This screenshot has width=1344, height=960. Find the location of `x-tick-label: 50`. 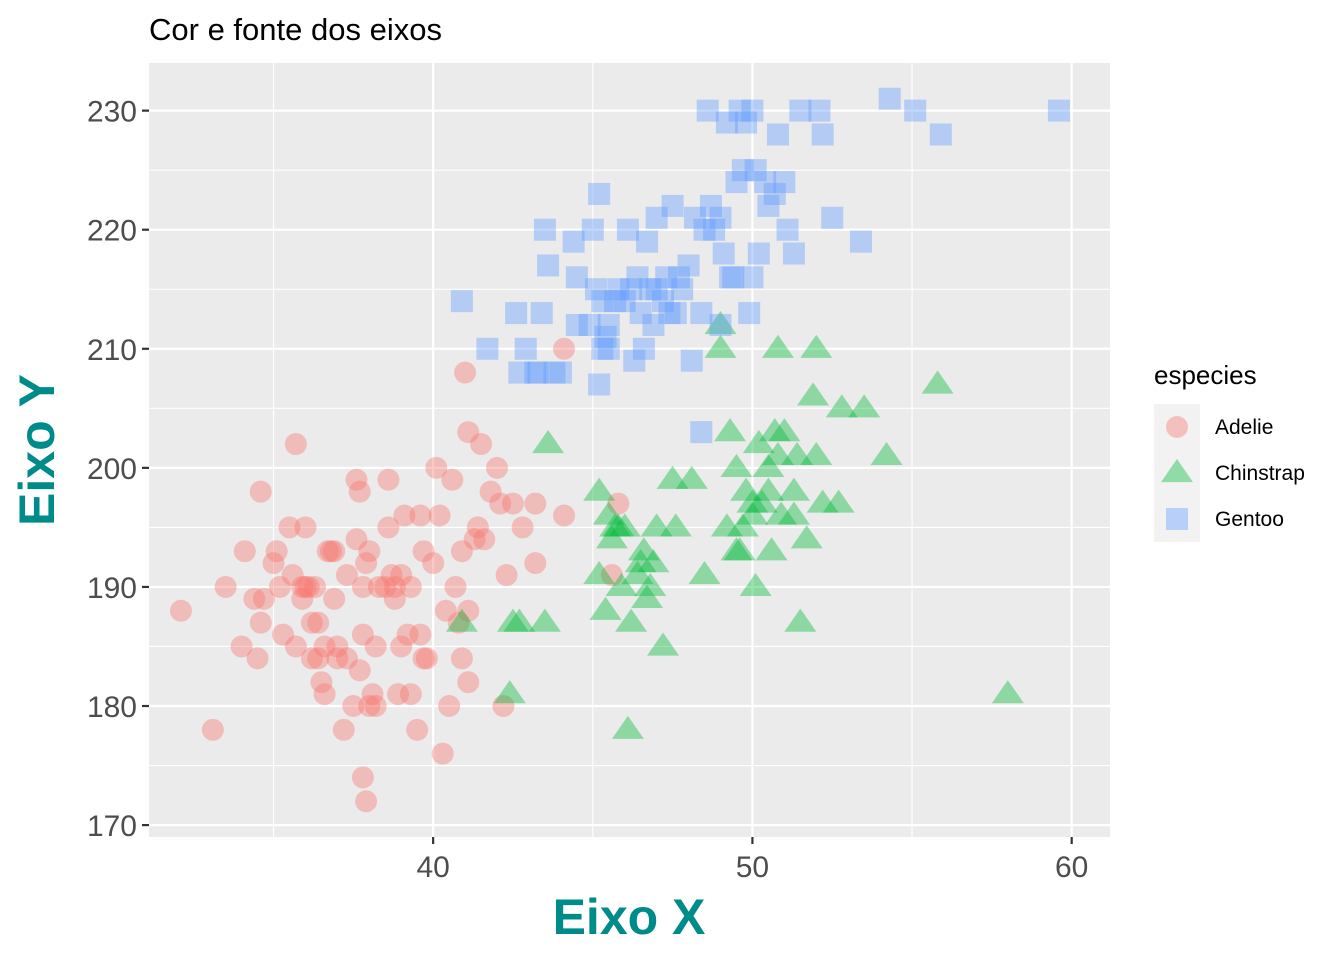

x-tick-label: 50 is located at coordinates (752, 867).